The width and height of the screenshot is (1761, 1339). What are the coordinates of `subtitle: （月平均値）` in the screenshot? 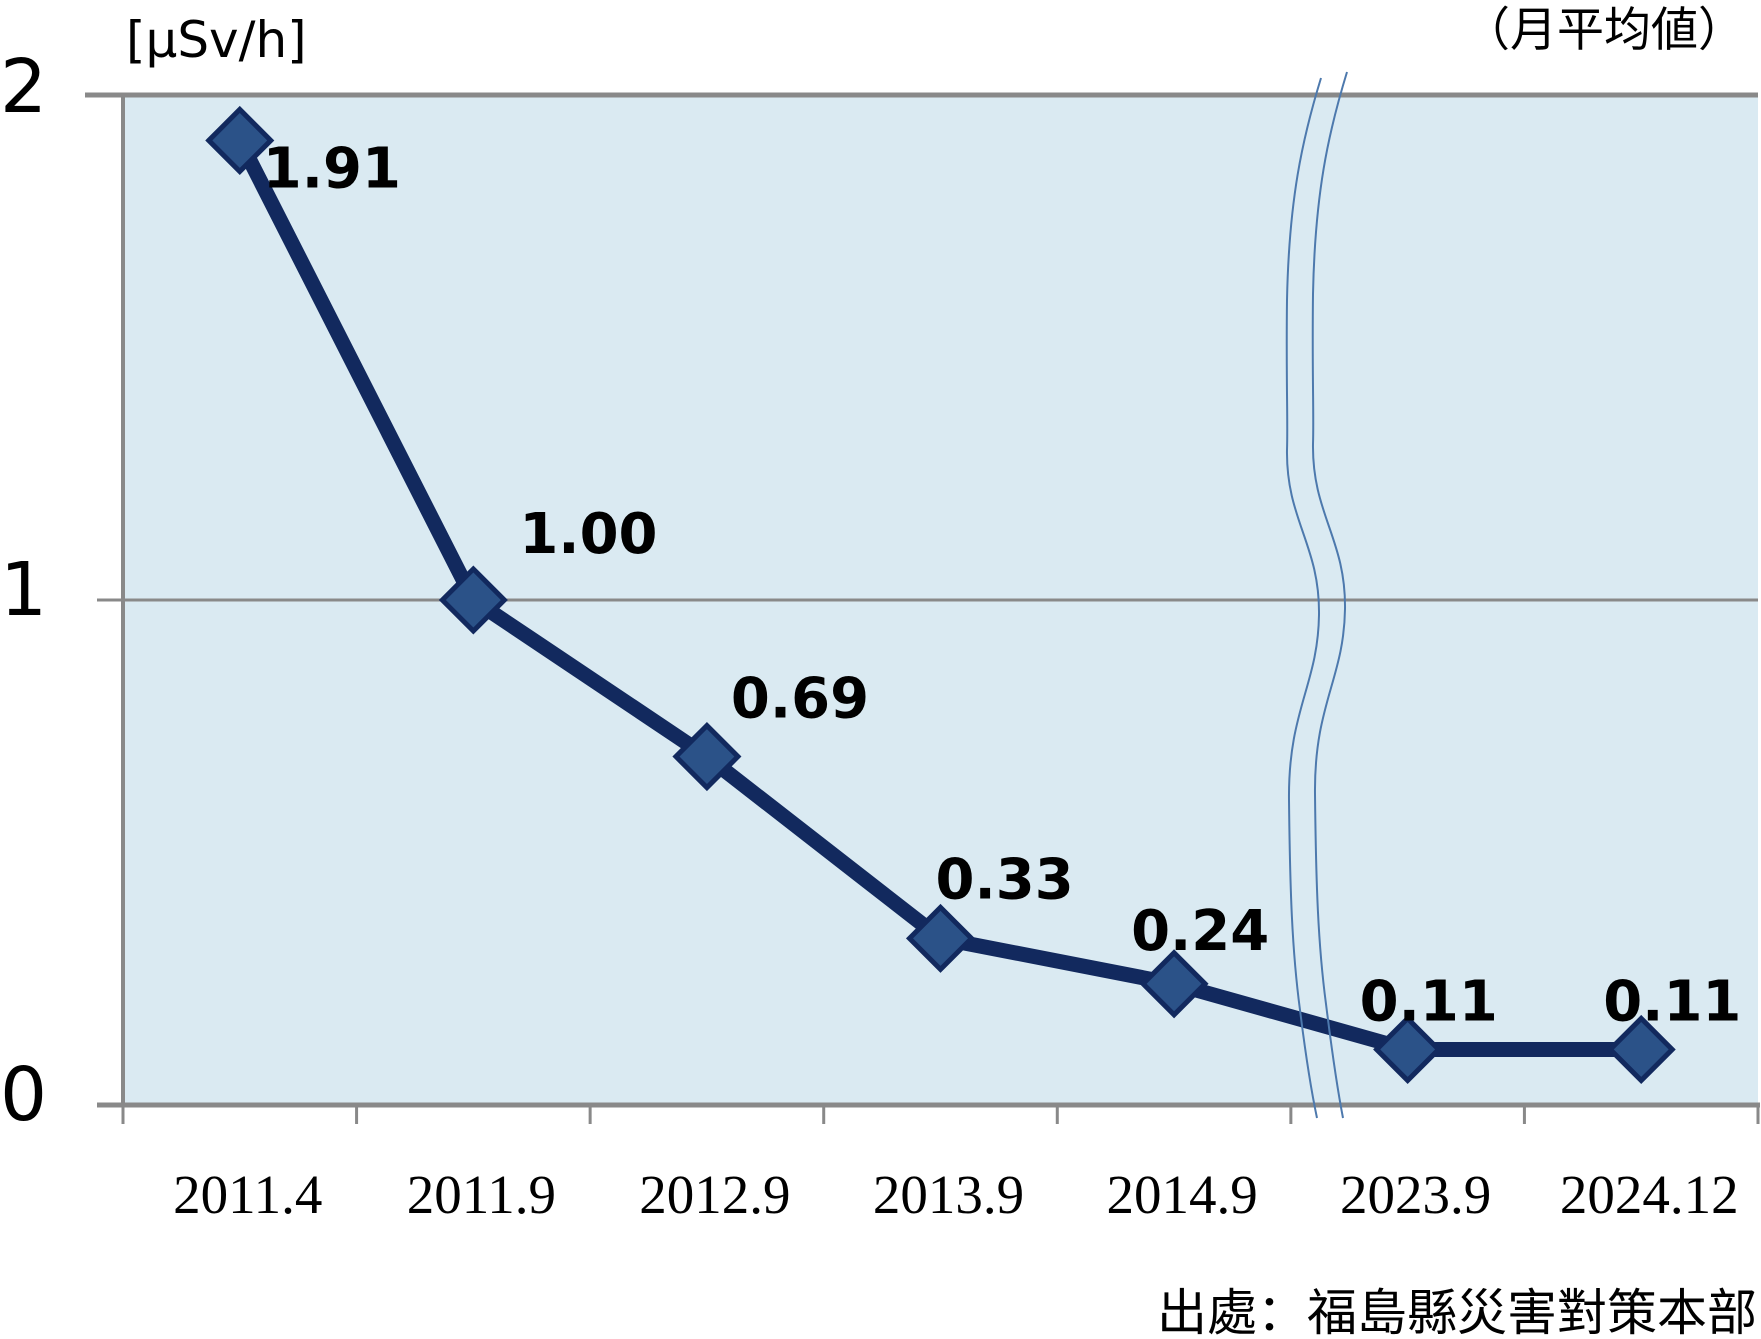 It's located at (1604, 31).